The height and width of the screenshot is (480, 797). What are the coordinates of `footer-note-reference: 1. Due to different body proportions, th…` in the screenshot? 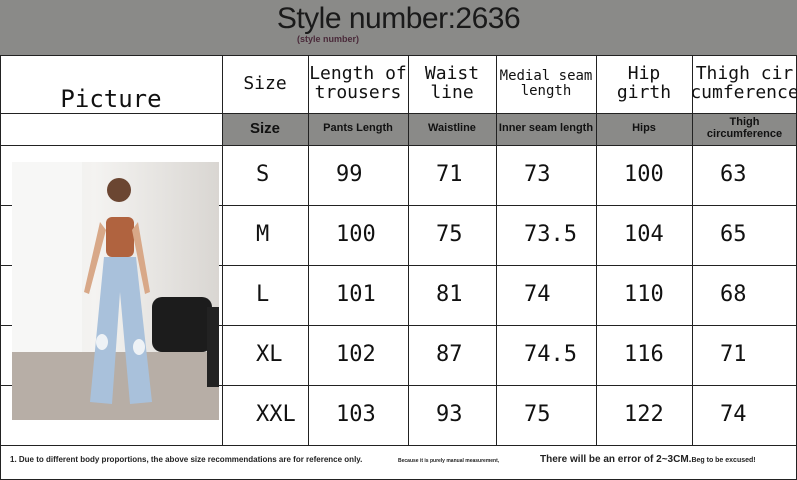 It's located at (186, 459).